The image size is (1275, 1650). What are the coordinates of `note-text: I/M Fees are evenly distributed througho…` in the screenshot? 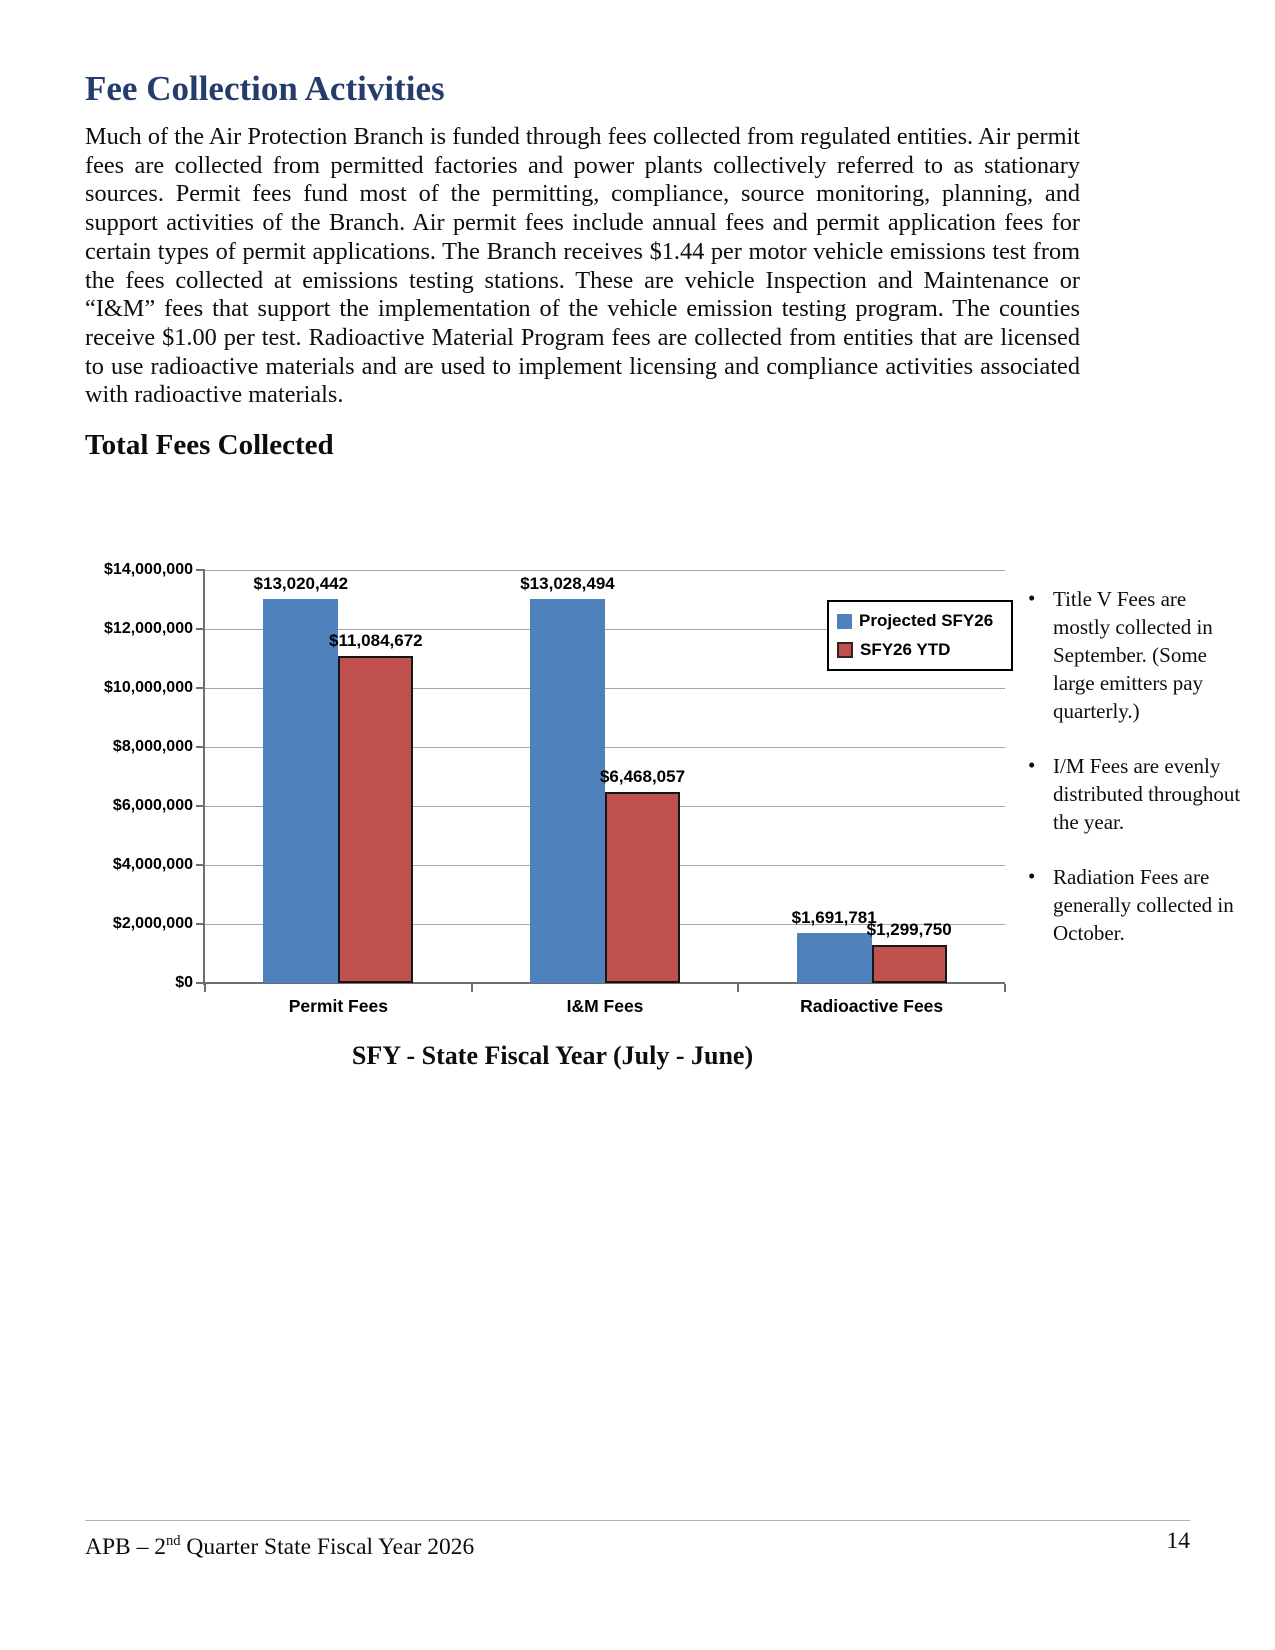 It's located at (1147, 794).